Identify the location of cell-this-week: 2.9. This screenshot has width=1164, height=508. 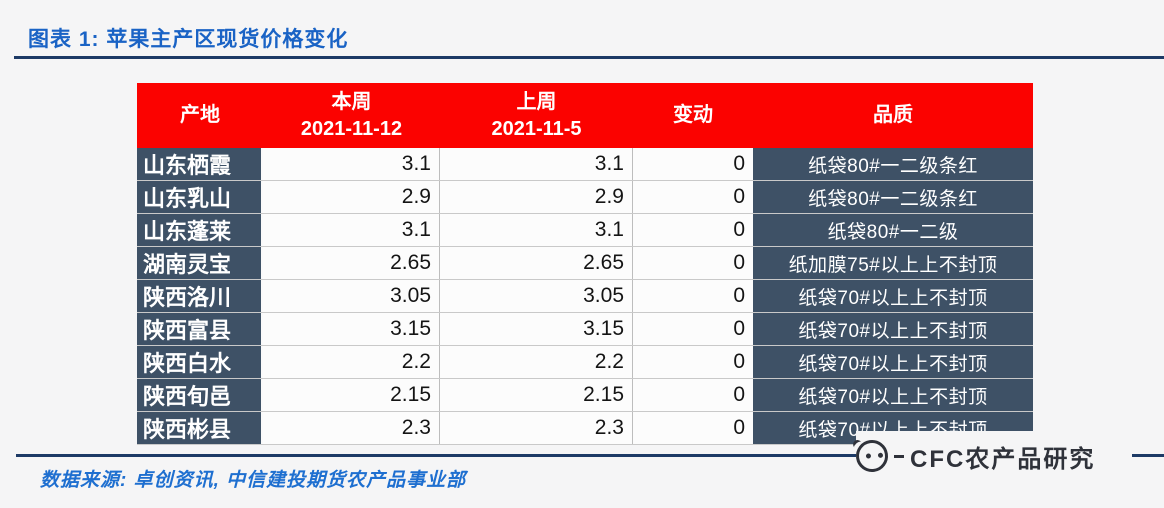
(351, 197).